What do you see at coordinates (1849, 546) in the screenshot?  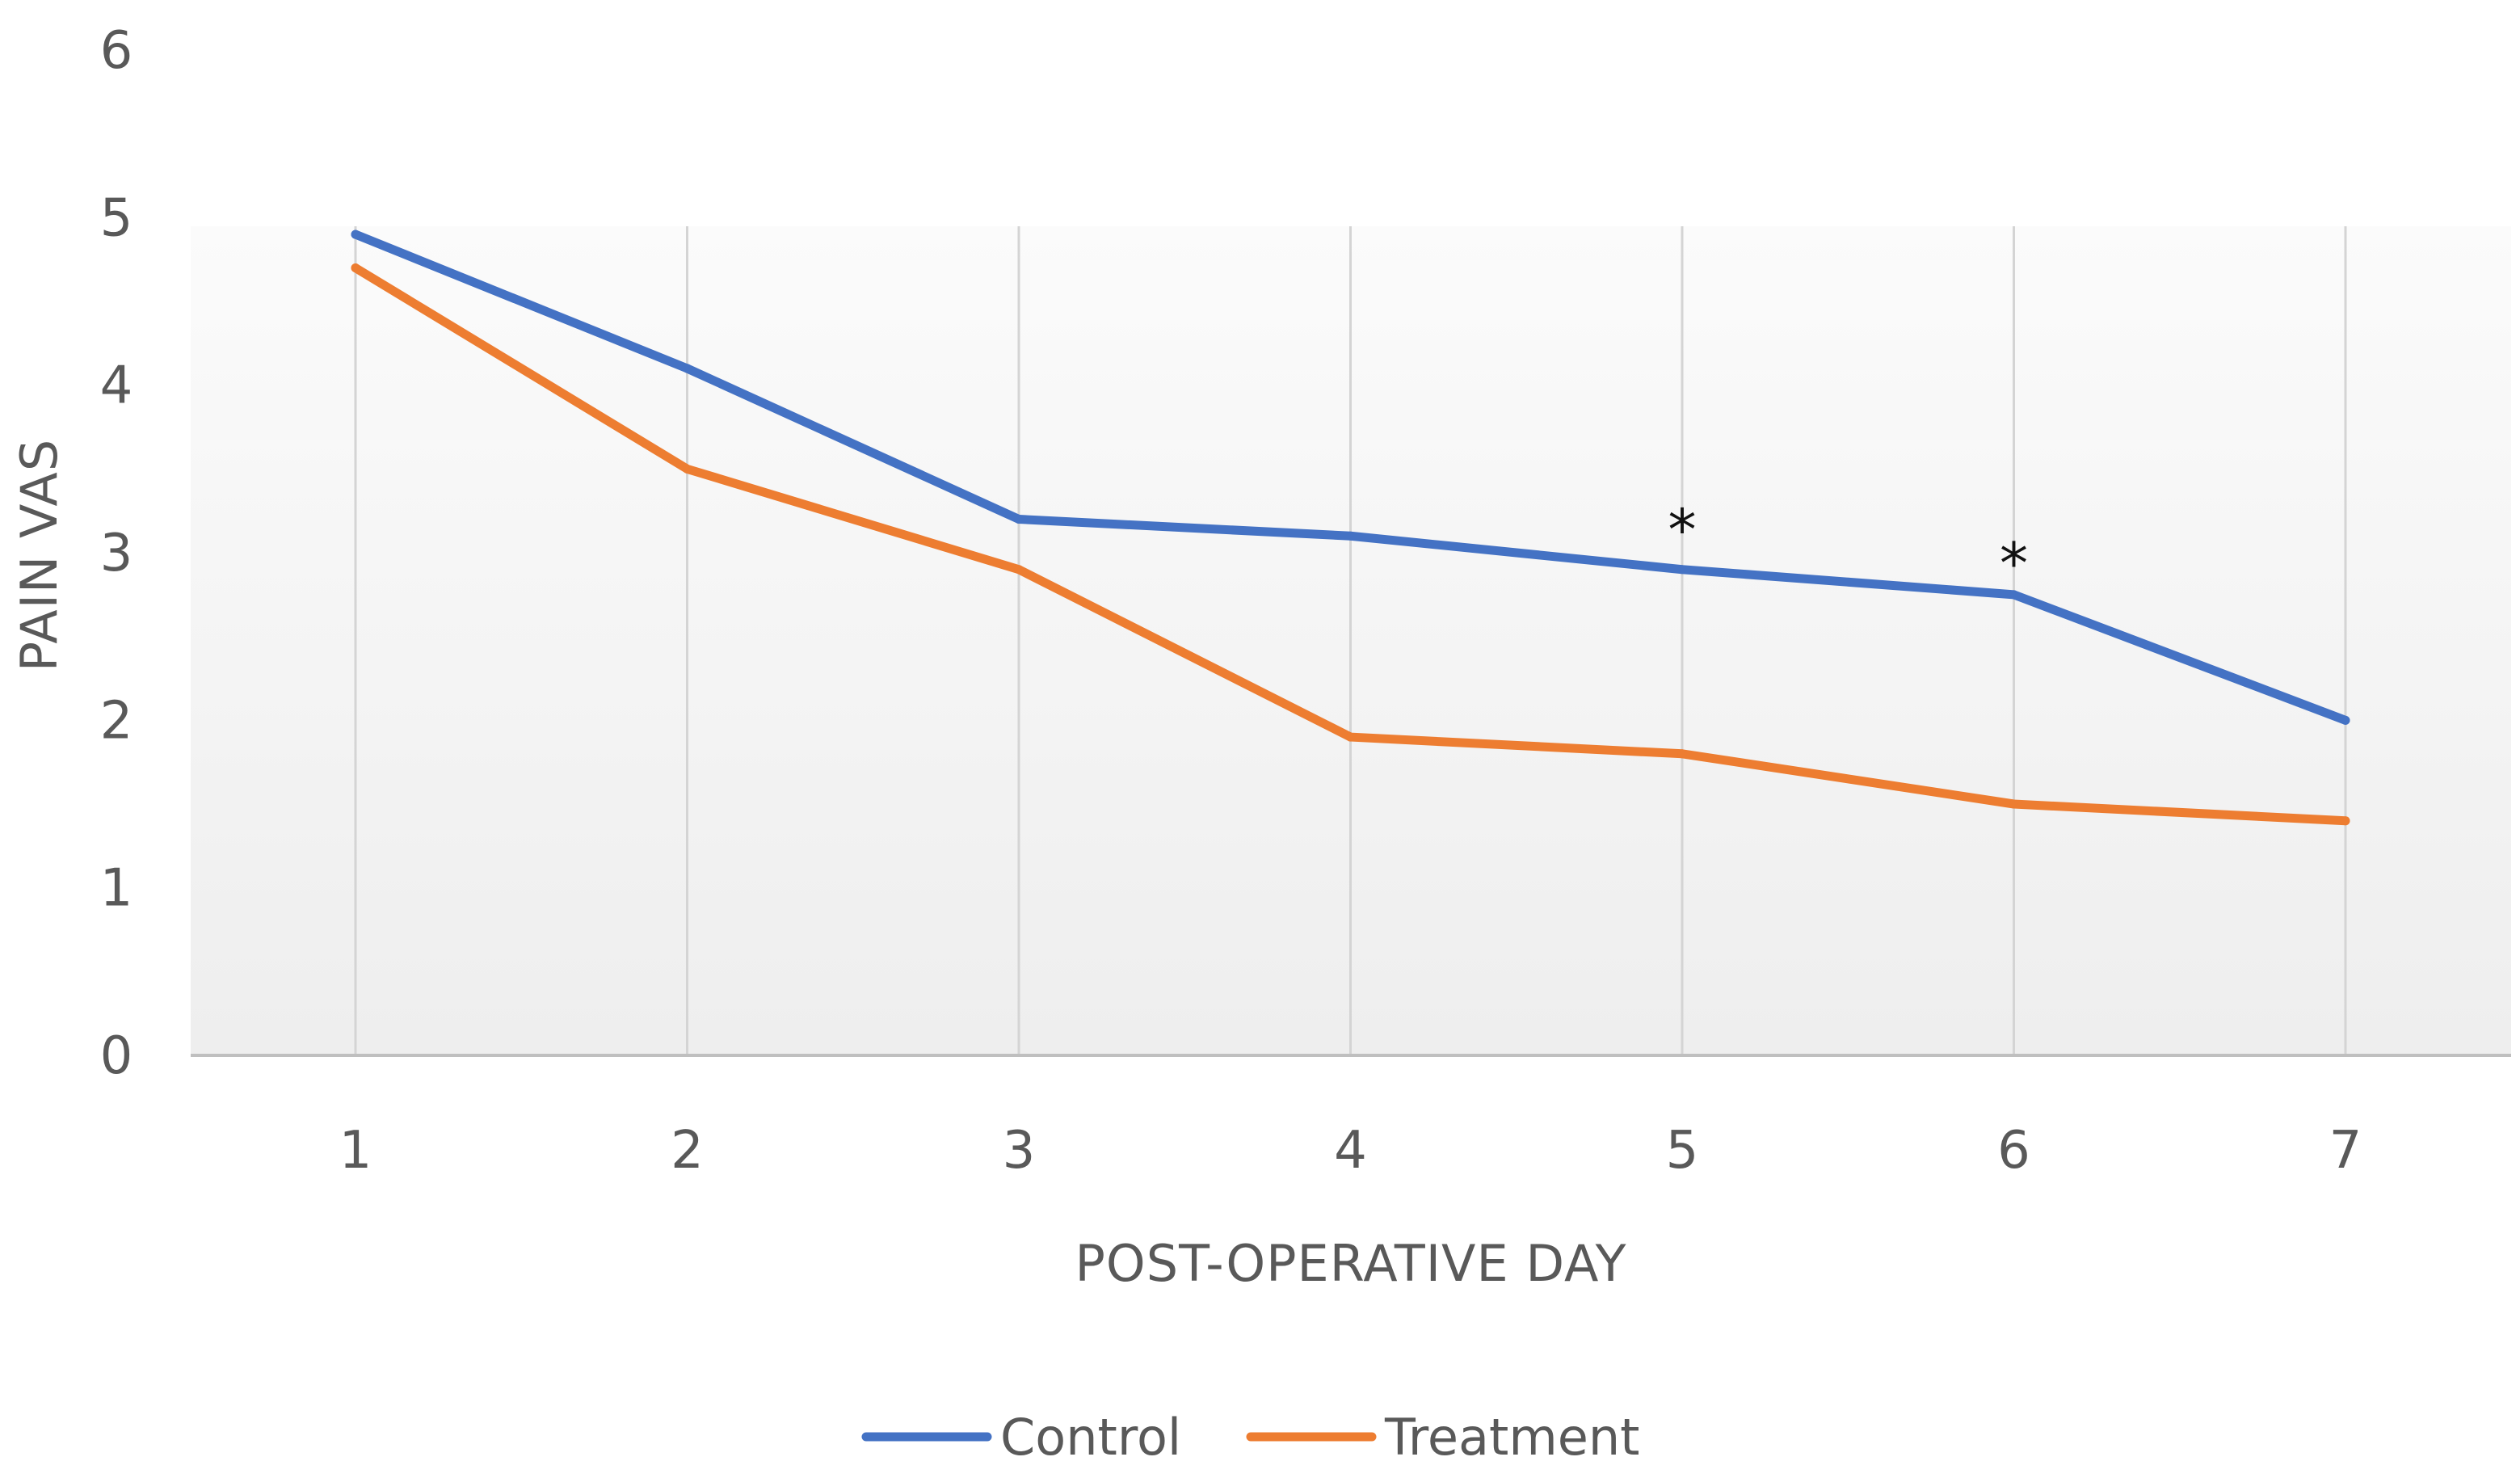 I see `significance-annotations: **` at bounding box center [1849, 546].